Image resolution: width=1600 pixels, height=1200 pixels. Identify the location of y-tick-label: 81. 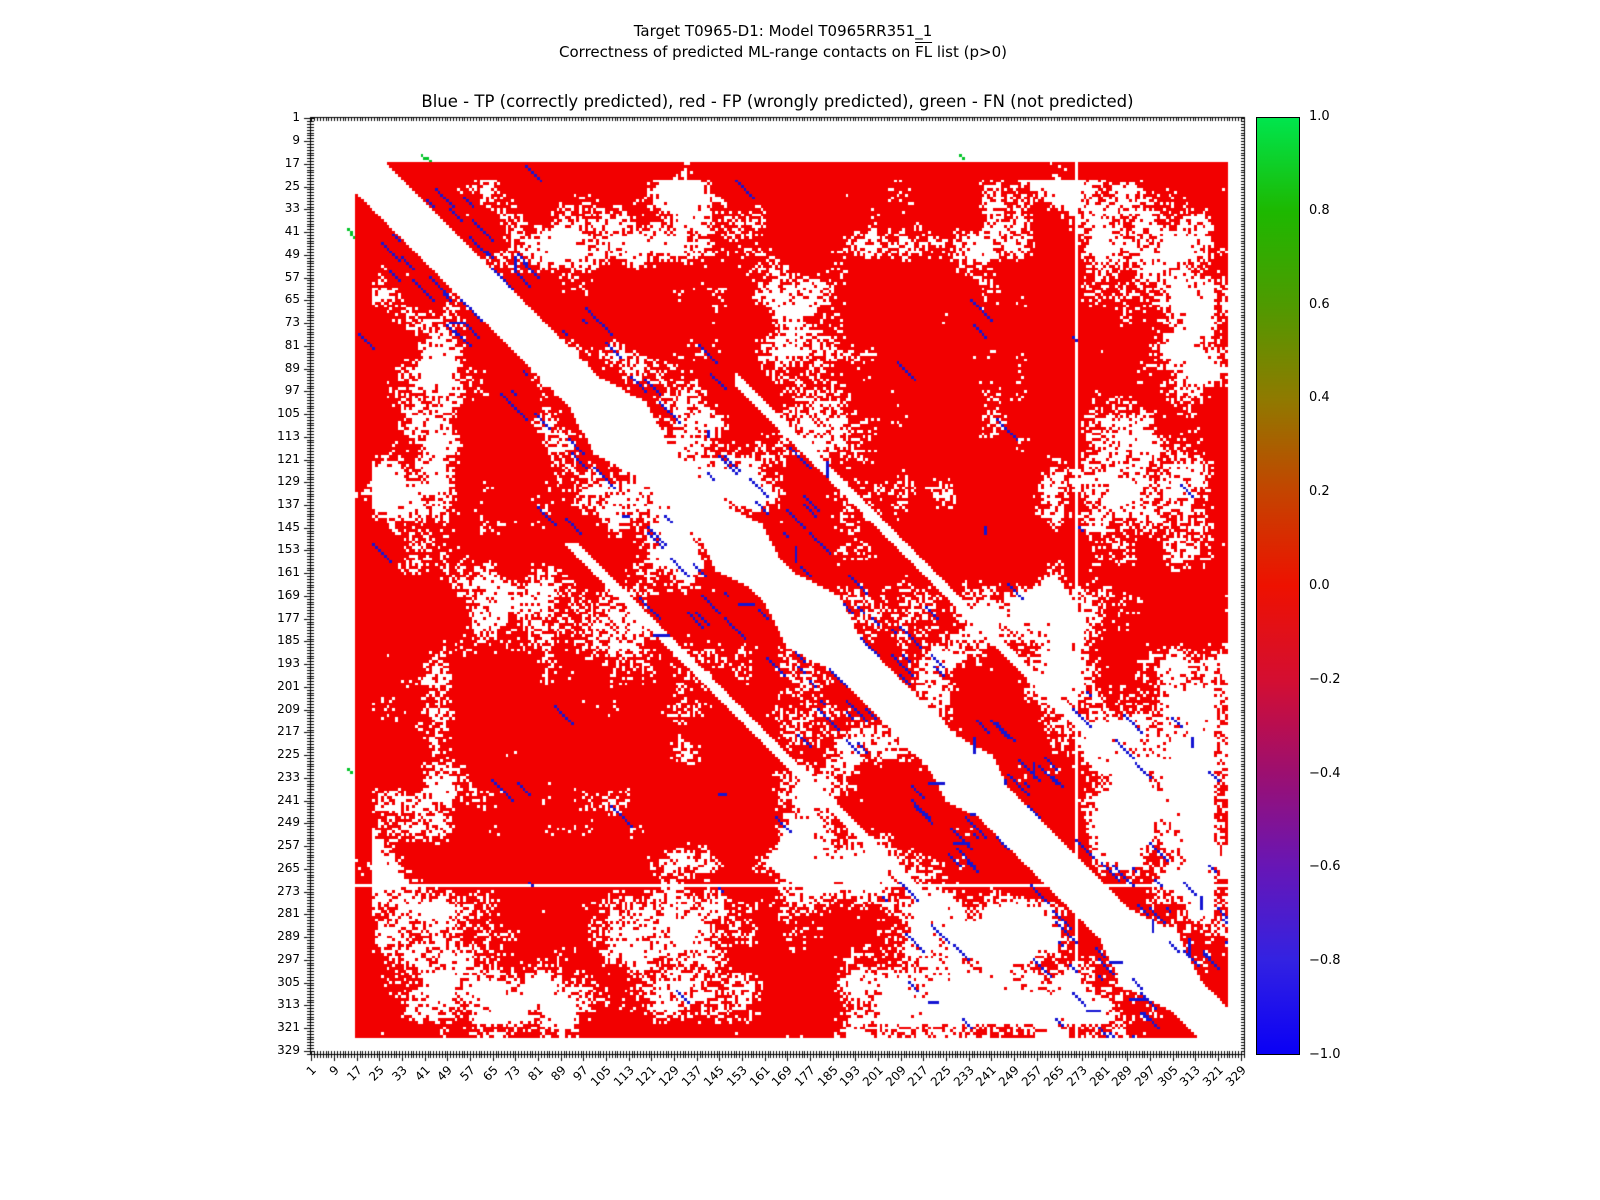
(292, 344).